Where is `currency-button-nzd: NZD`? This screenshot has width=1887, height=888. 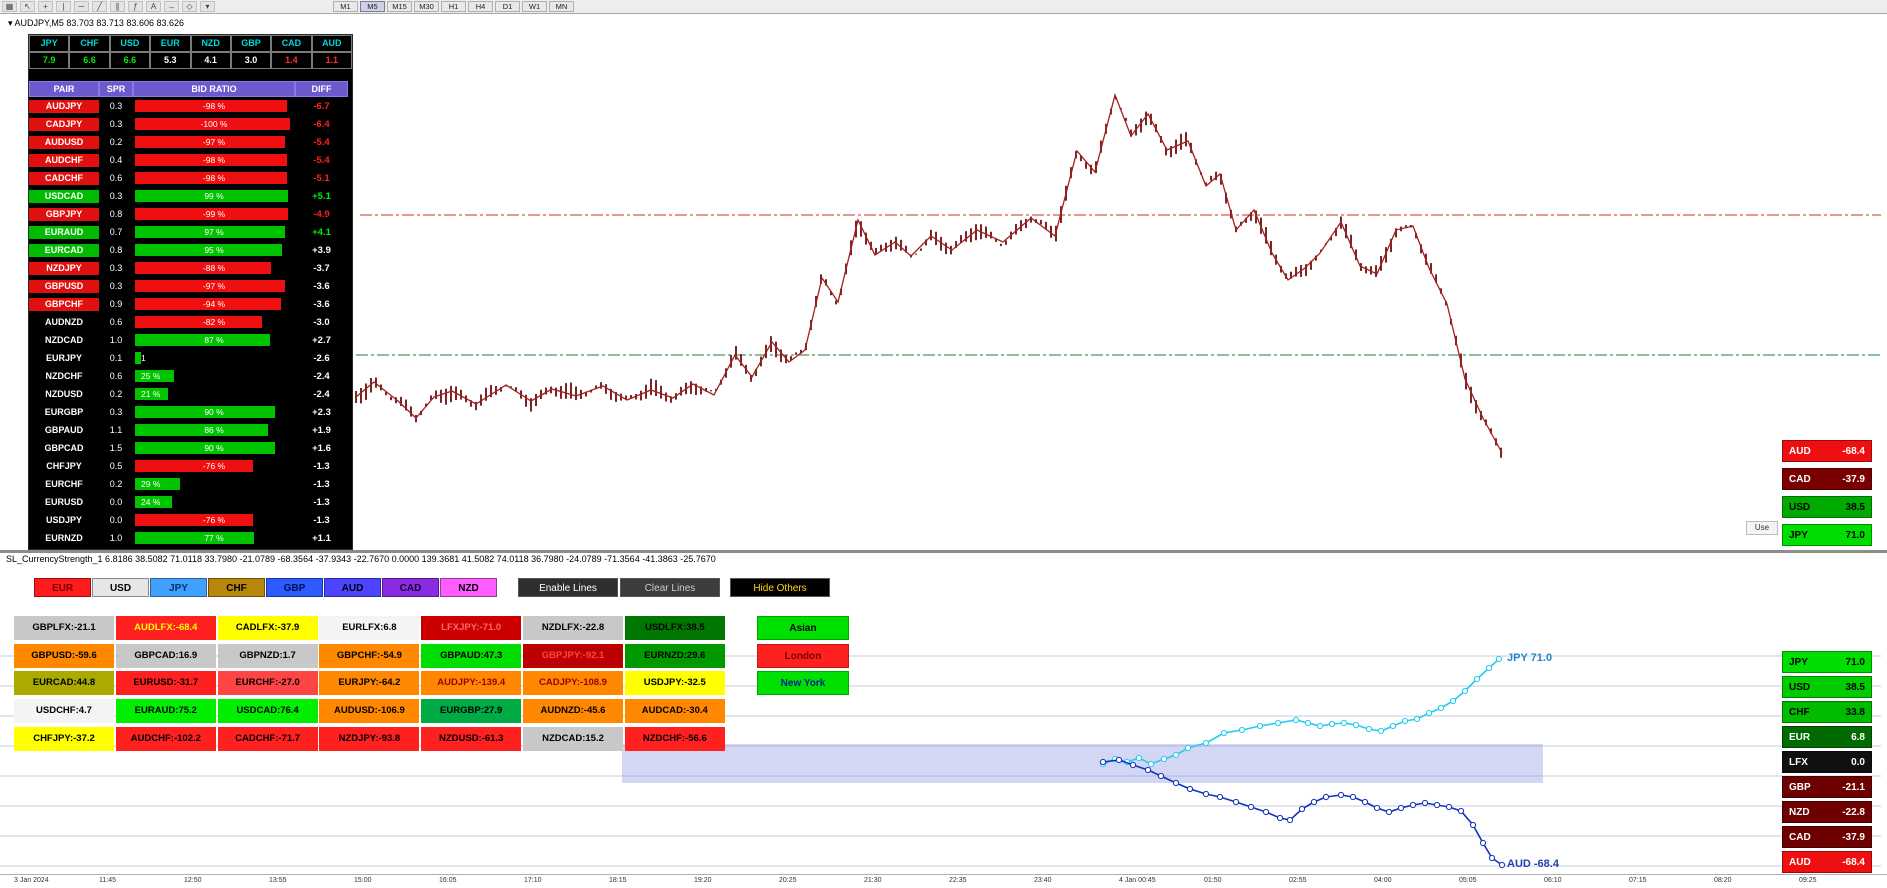
currency-button-nzd: NZD is located at coordinates (468, 587).